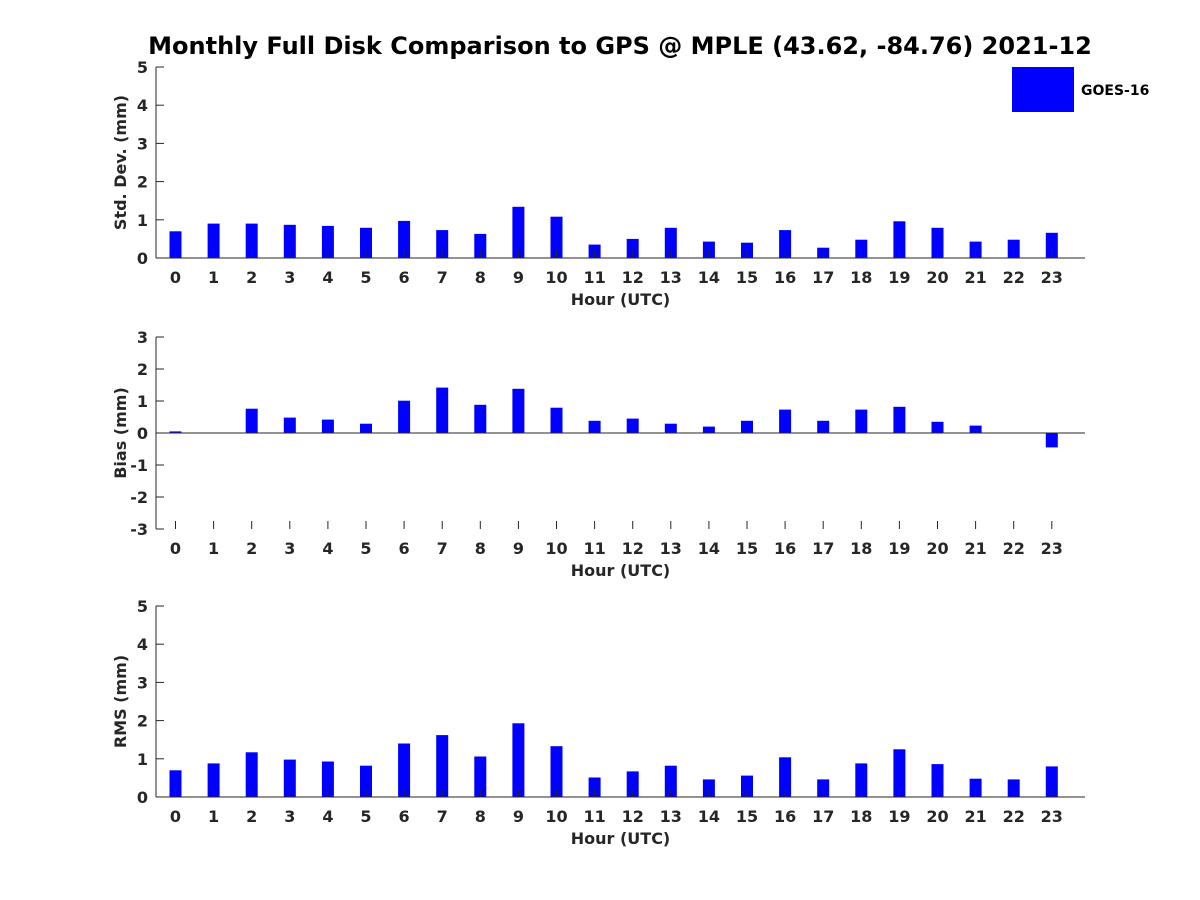 This screenshot has height=900, width=1200. What do you see at coordinates (327, 277) in the screenshot?
I see `std-dev-x-tick-label: 4` at bounding box center [327, 277].